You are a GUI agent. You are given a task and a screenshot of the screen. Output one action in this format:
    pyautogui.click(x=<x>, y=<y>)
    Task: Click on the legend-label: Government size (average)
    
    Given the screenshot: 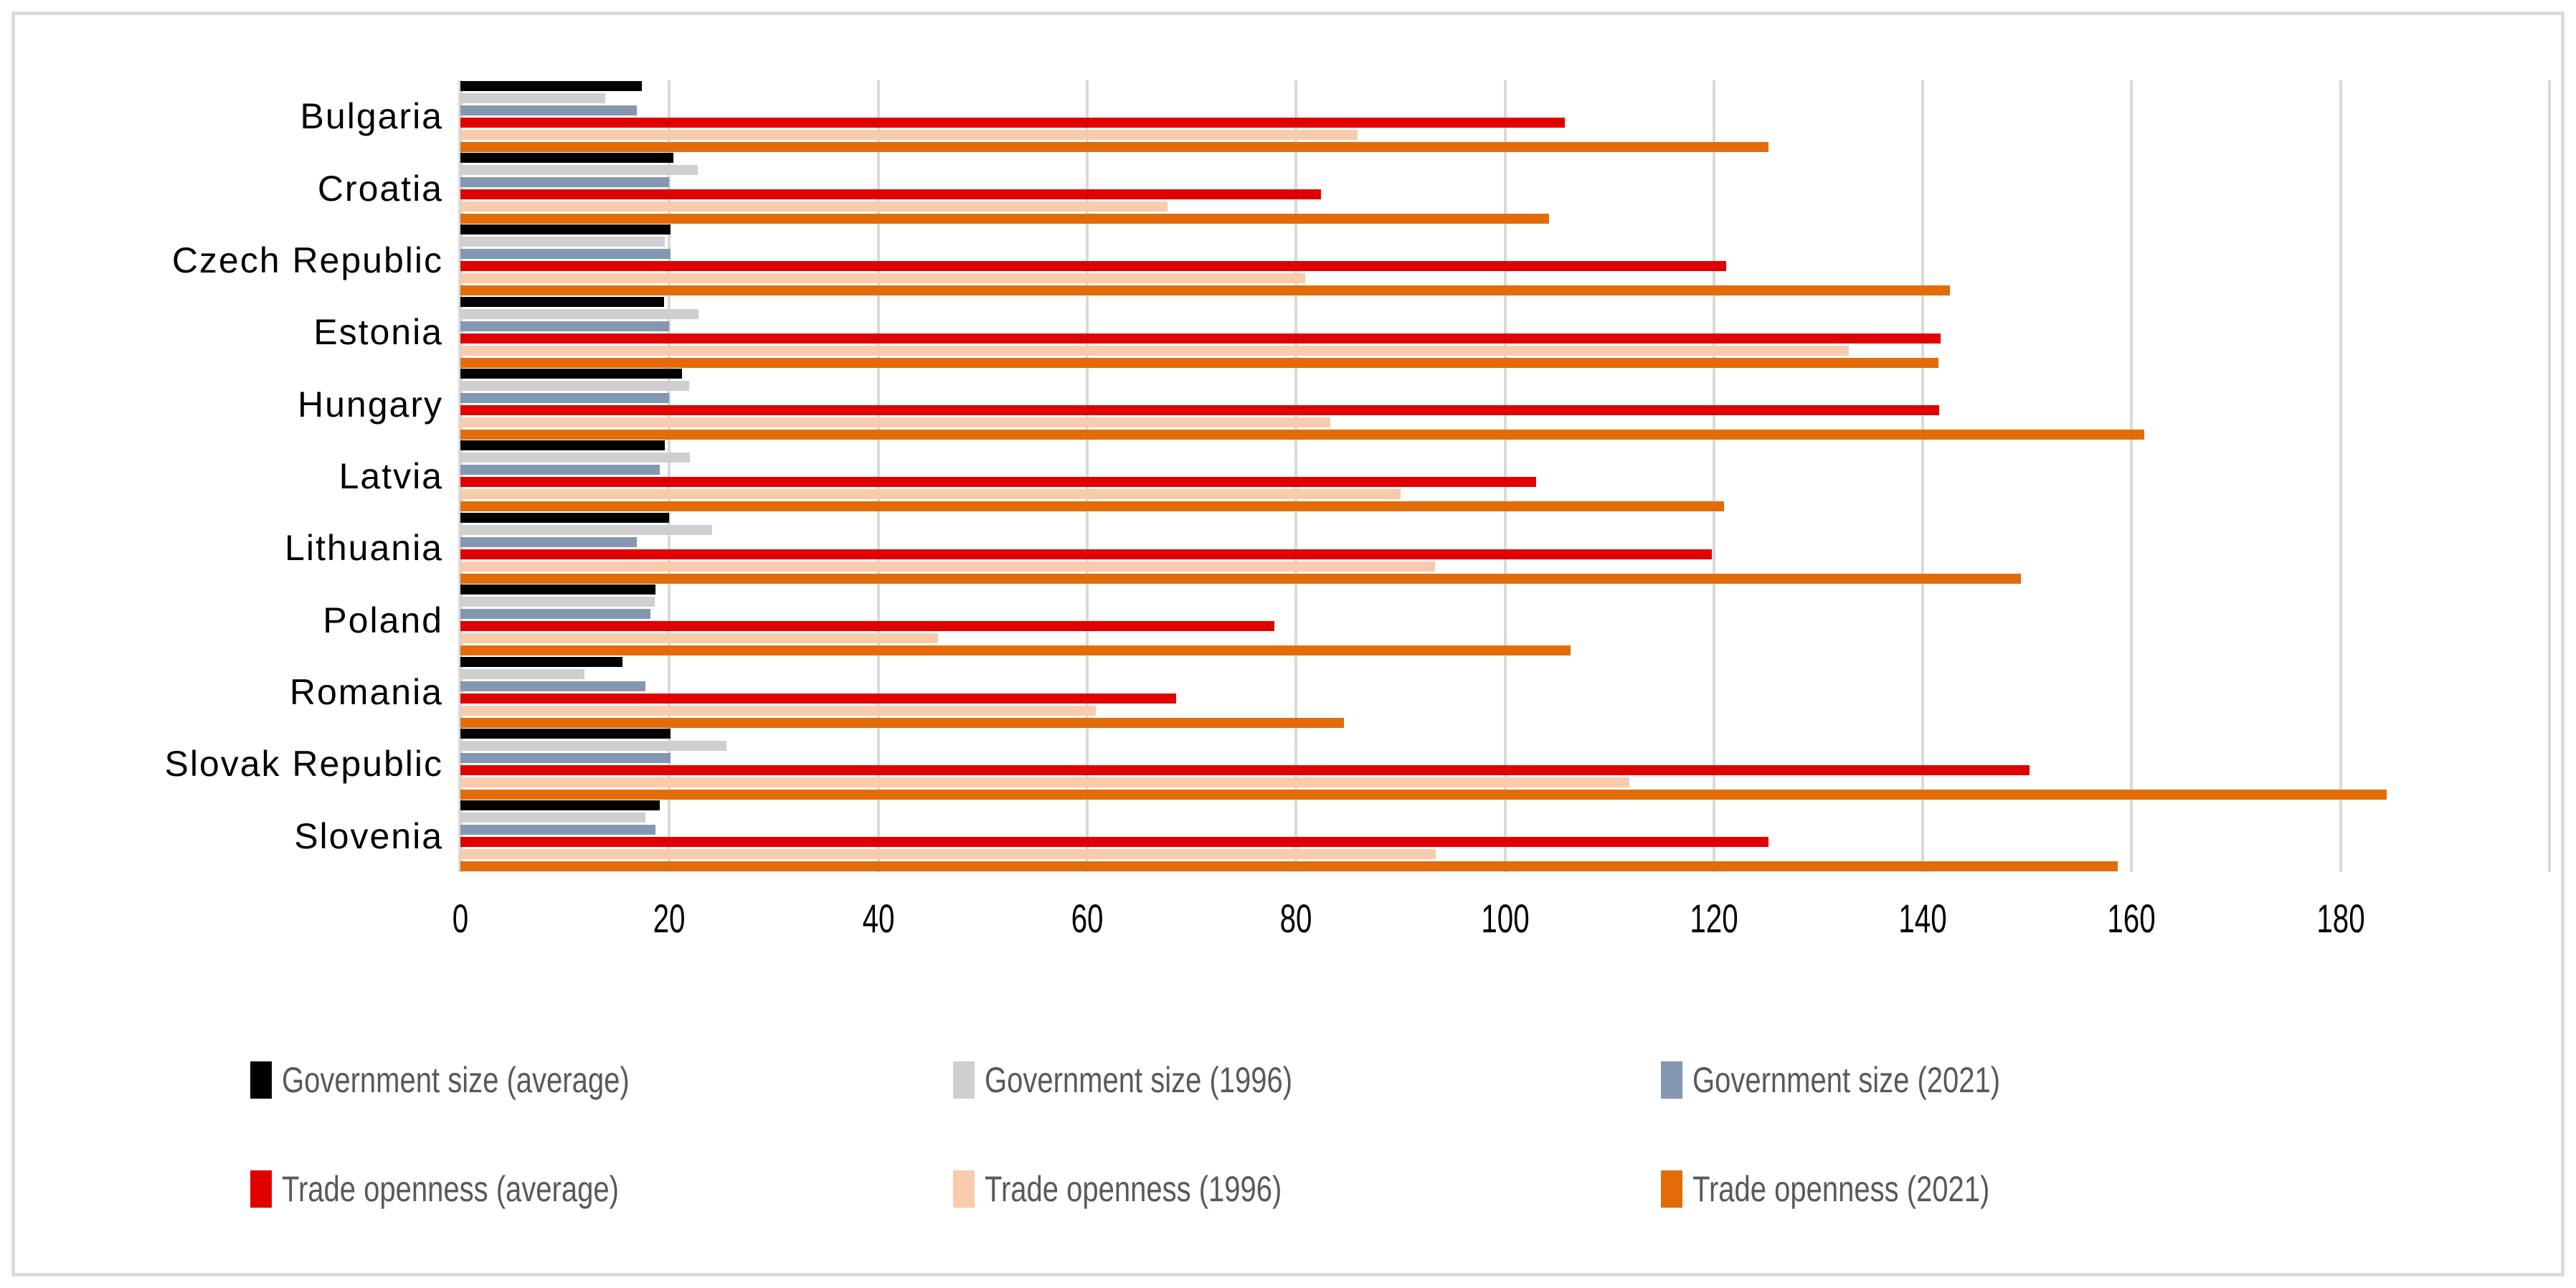 What is the action you would take?
    pyautogui.click(x=456, y=1080)
    